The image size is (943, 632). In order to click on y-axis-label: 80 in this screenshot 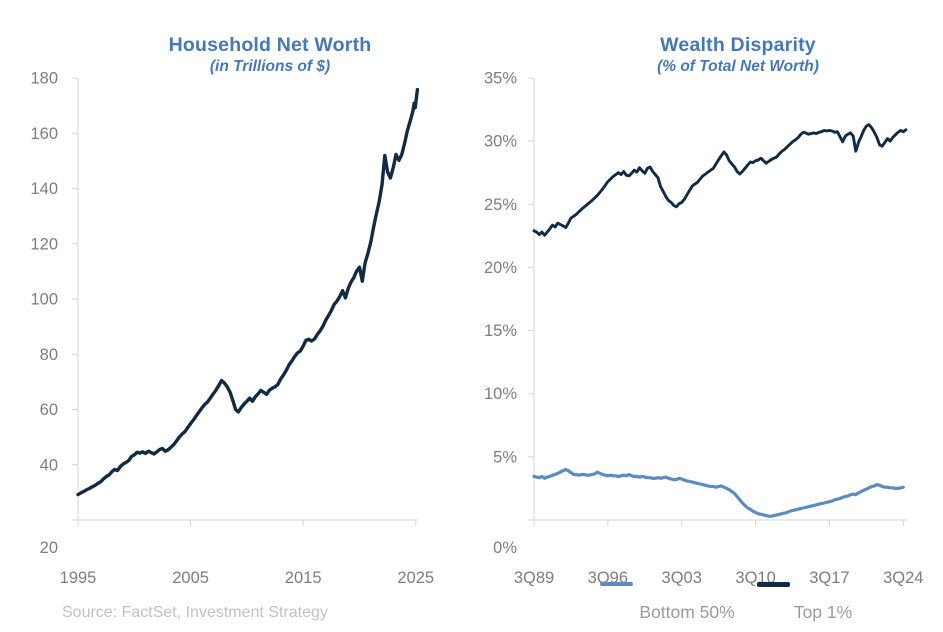, I will do `click(49, 355)`.